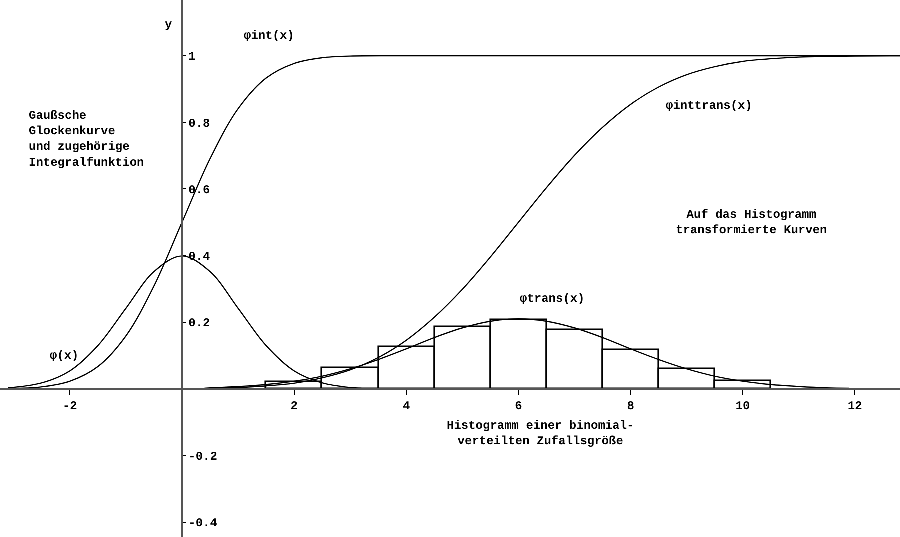 Image resolution: width=900 pixels, height=537 pixels. Describe the element at coordinates (203, 457) in the screenshot. I see `y-tick-label: -0.2` at that location.